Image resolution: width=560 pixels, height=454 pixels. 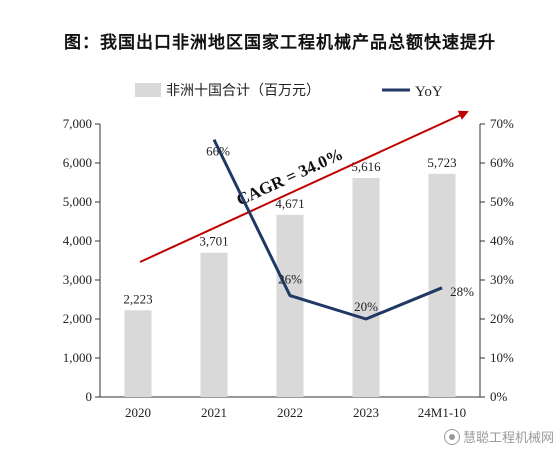 What do you see at coordinates (462, 291) in the screenshot?
I see `yoy-data-label: 28%` at bounding box center [462, 291].